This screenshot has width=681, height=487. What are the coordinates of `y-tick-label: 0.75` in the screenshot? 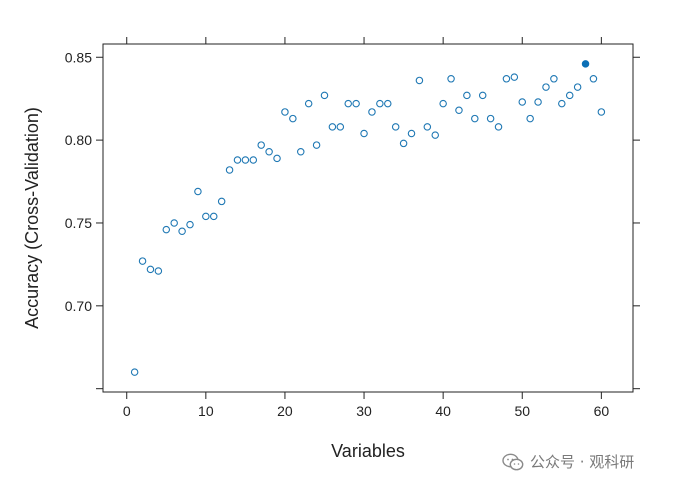 It's located at (78, 223).